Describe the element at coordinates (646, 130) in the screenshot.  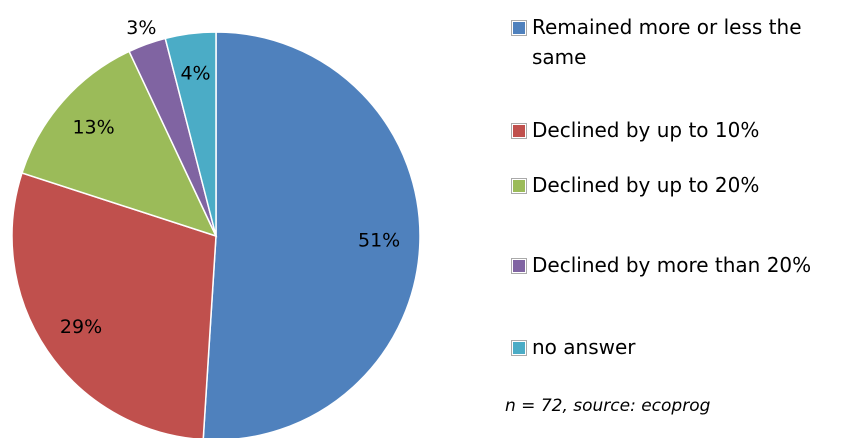
I see `legend-label: Declined by up to 10%` at that location.